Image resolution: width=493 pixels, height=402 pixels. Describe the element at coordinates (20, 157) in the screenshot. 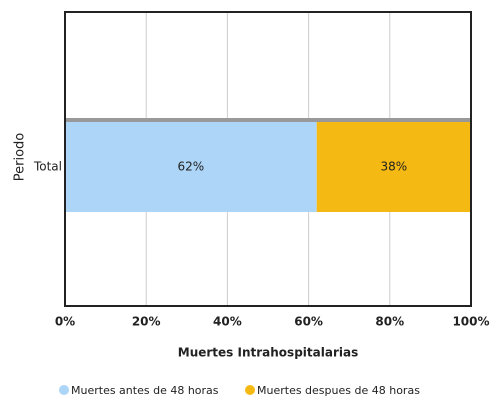

I see `y-axis-title: Periodo` at that location.